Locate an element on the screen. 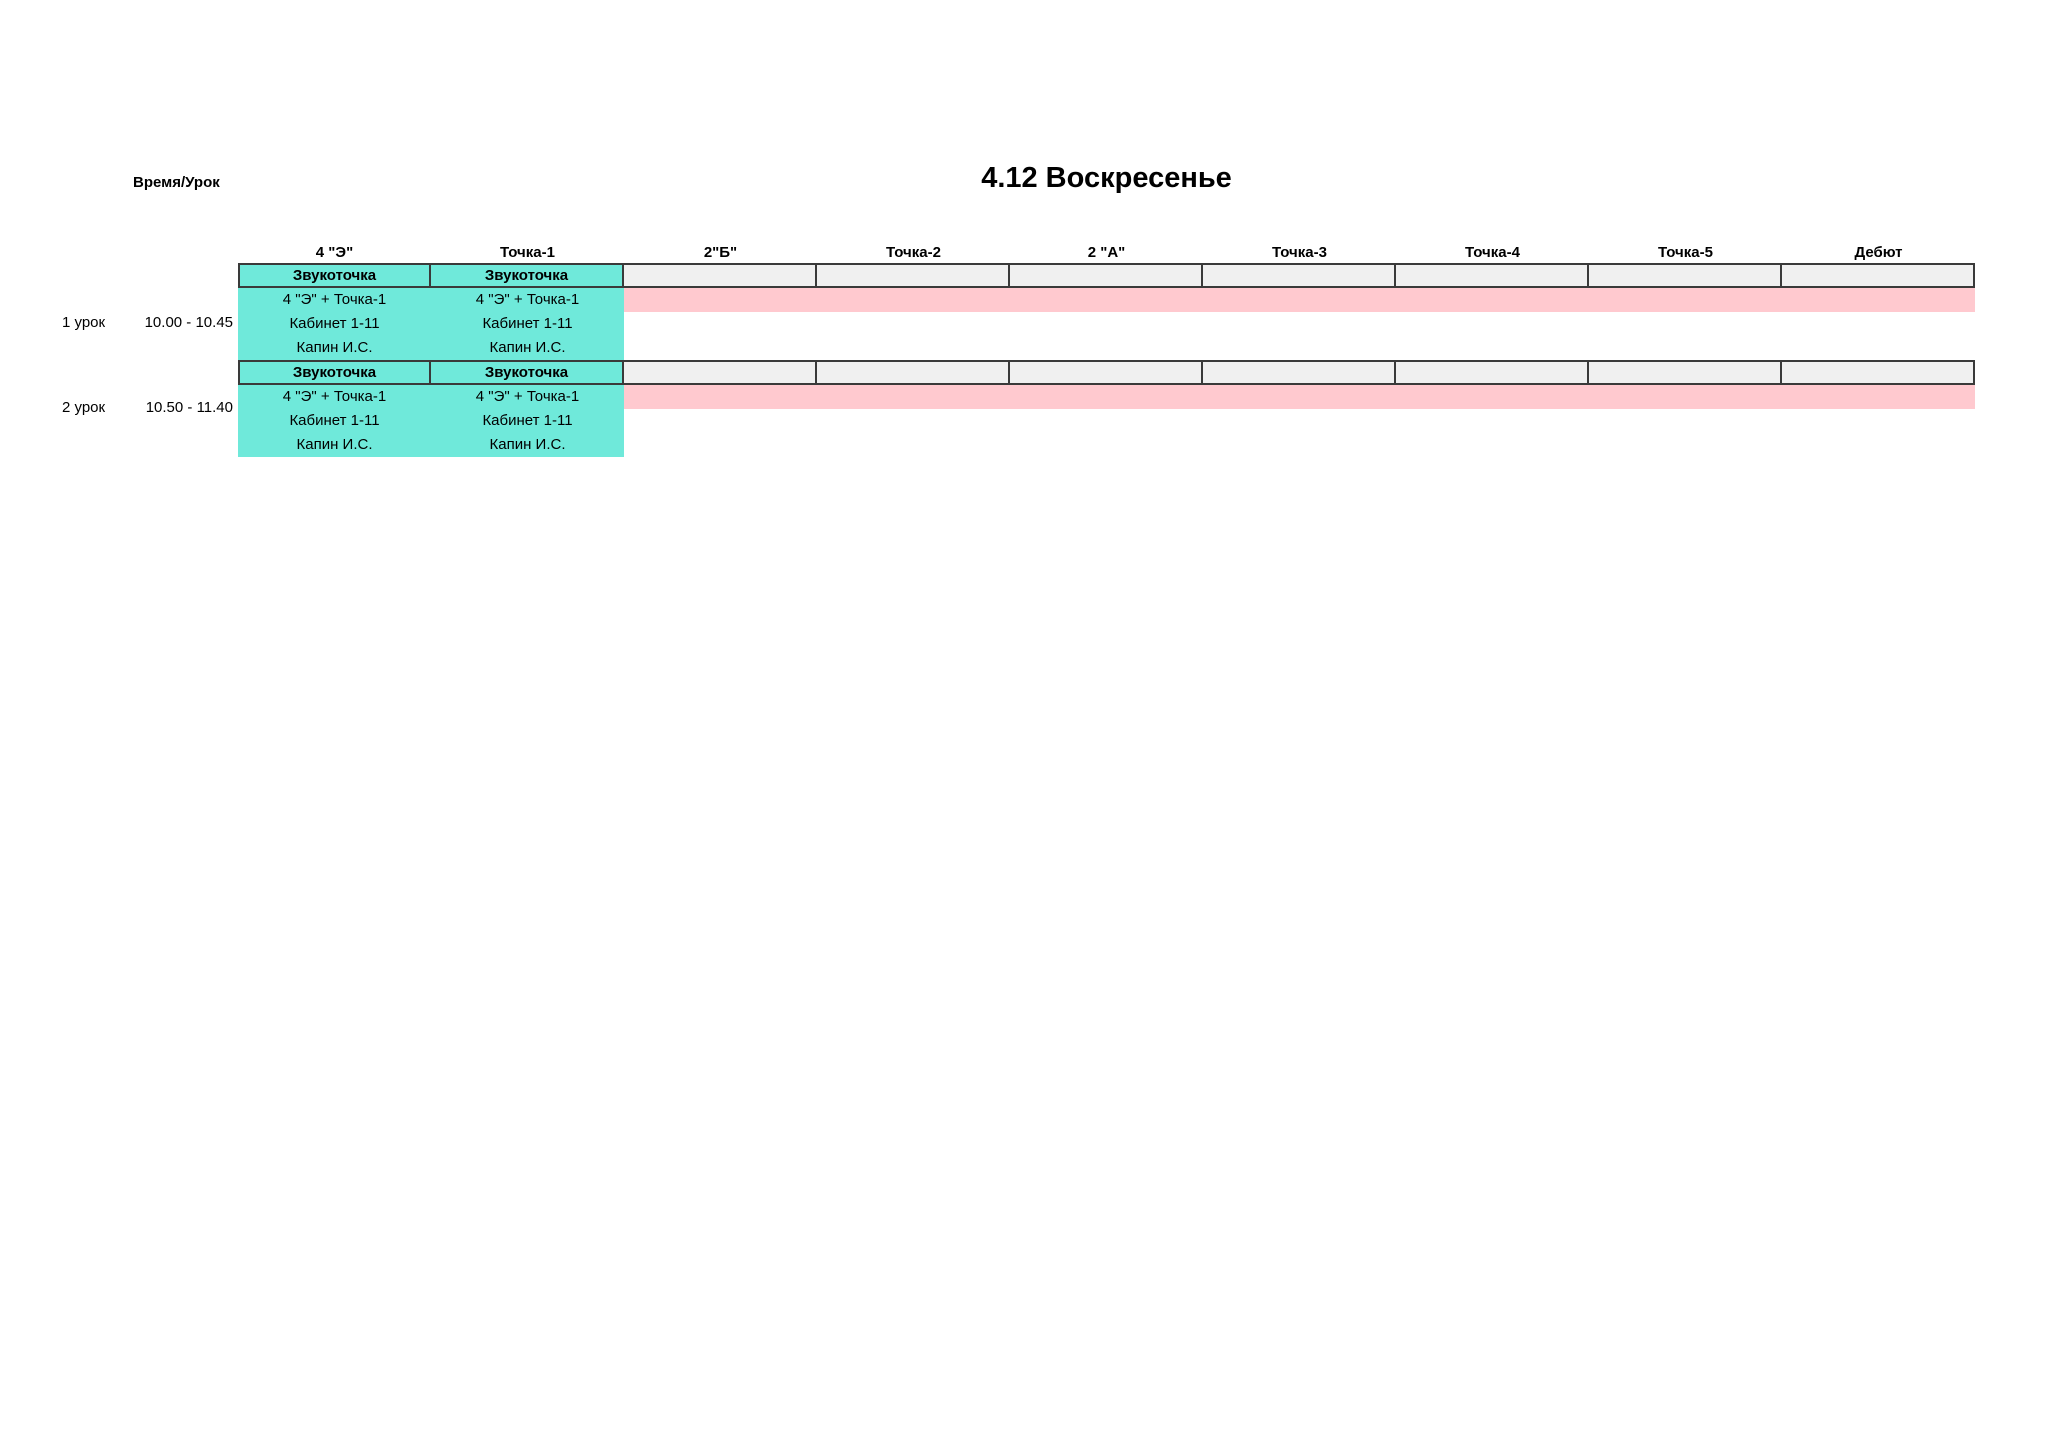 The height and width of the screenshot is (1448, 2048). lesson-row-label: 2 урок 10.50 - 11.40 is located at coordinates (147, 408).